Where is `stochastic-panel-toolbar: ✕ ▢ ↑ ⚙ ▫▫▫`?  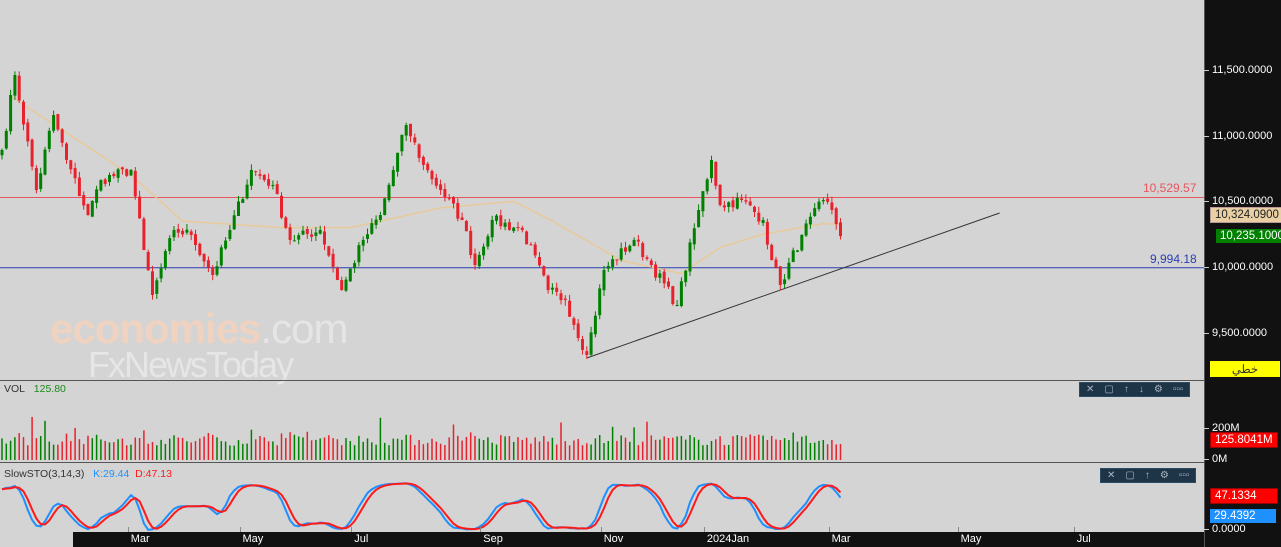
stochastic-panel-toolbar: ✕ ▢ ↑ ⚙ ▫▫▫ is located at coordinates (1148, 475).